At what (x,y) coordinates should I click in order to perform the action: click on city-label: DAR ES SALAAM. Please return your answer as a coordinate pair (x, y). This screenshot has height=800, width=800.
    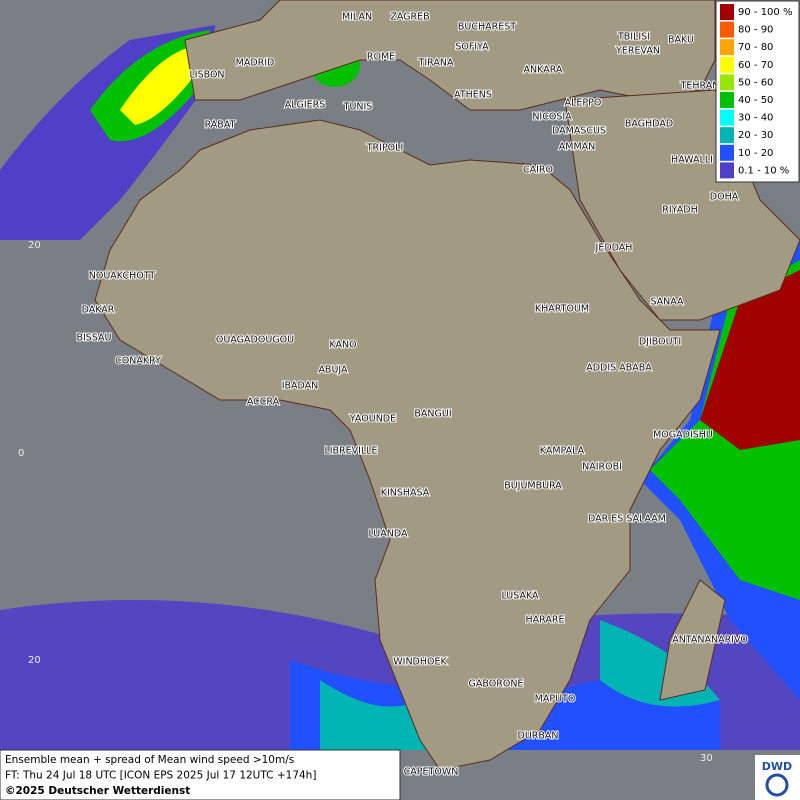
    Looking at the image, I should click on (627, 519).